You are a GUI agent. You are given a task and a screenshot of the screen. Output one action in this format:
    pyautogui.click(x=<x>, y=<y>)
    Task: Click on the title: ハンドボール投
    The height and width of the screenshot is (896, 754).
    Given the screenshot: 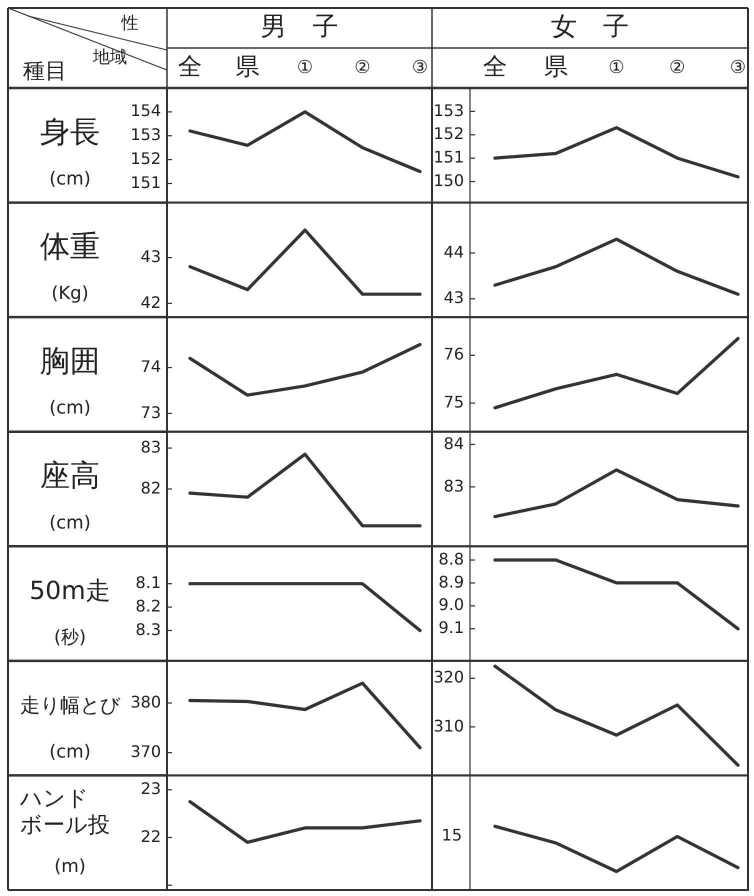 What is the action you would take?
    pyautogui.click(x=65, y=812)
    